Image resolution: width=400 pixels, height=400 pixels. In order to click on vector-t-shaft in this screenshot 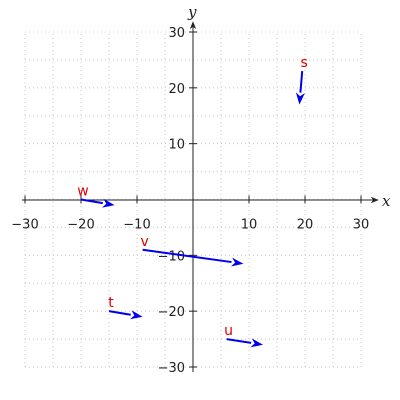, I will do `click(119, 313)`.